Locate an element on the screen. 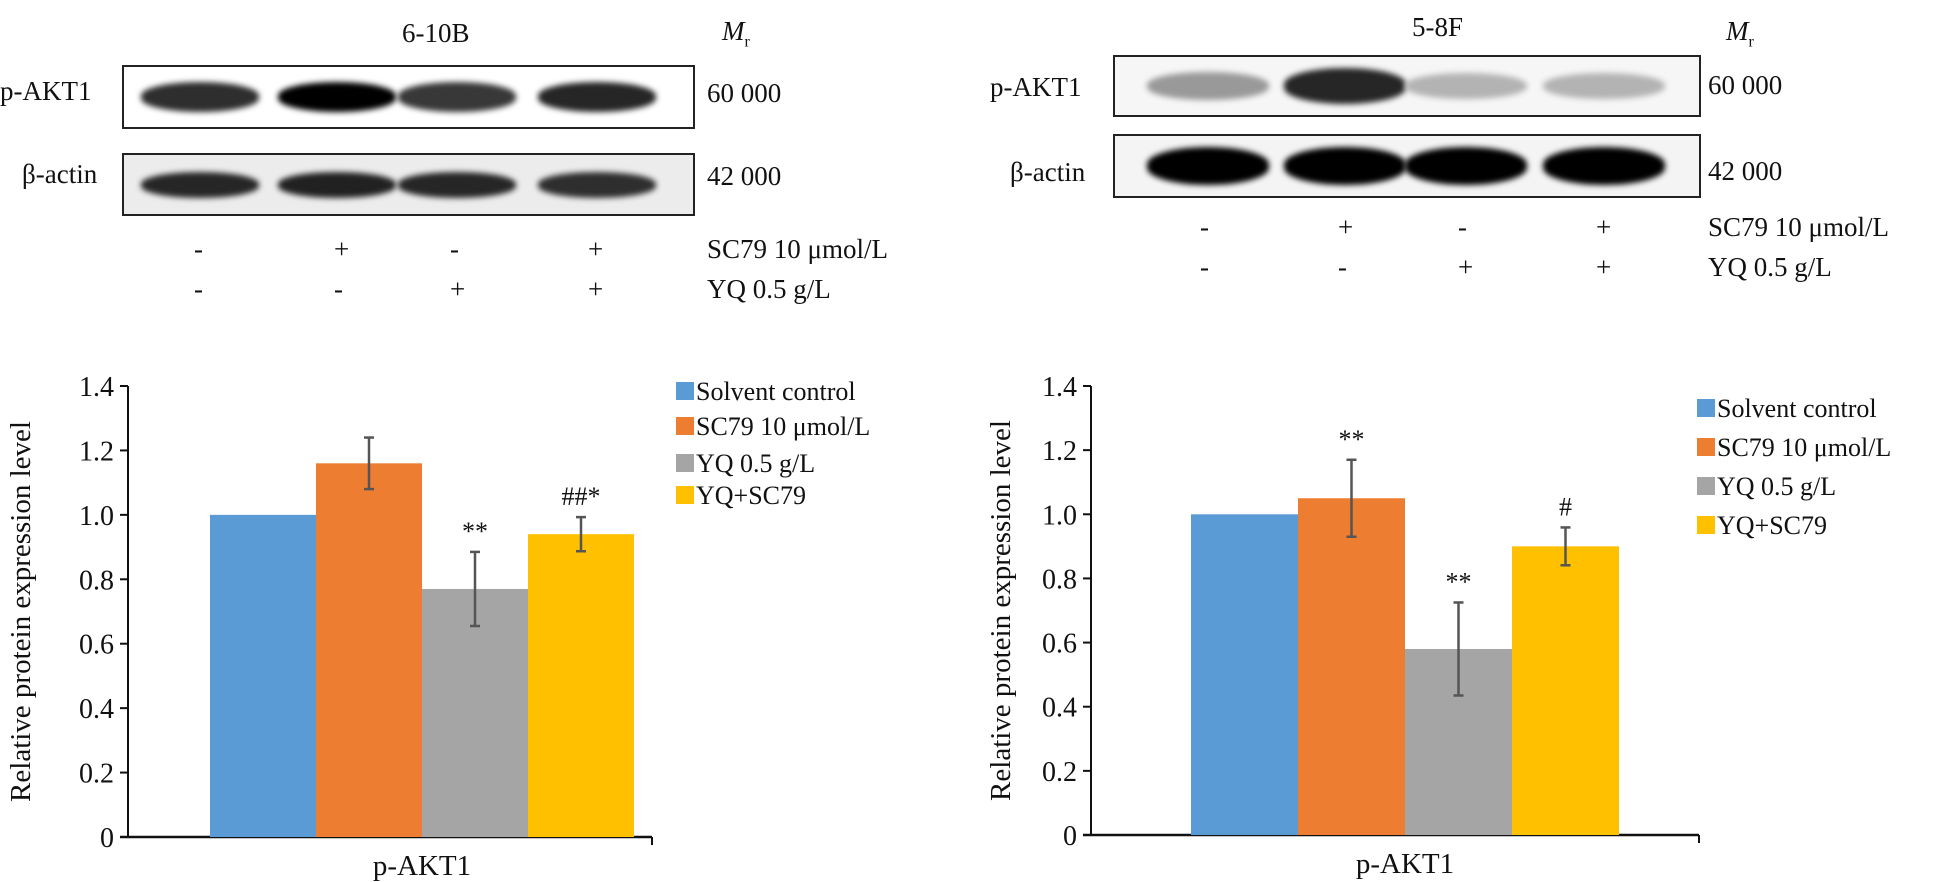 The width and height of the screenshot is (1934, 882). mr-label: Mr is located at coordinates (1740, 34).